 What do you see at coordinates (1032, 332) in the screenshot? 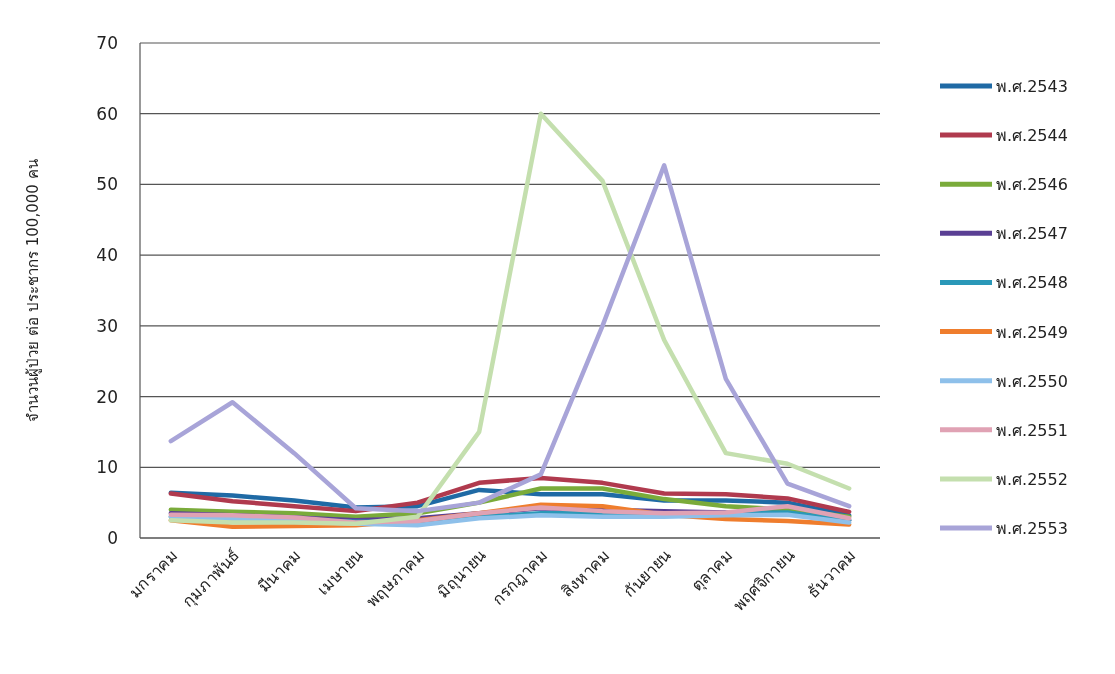
I see `legend-label: พ.ศ.2549` at bounding box center [1032, 332].